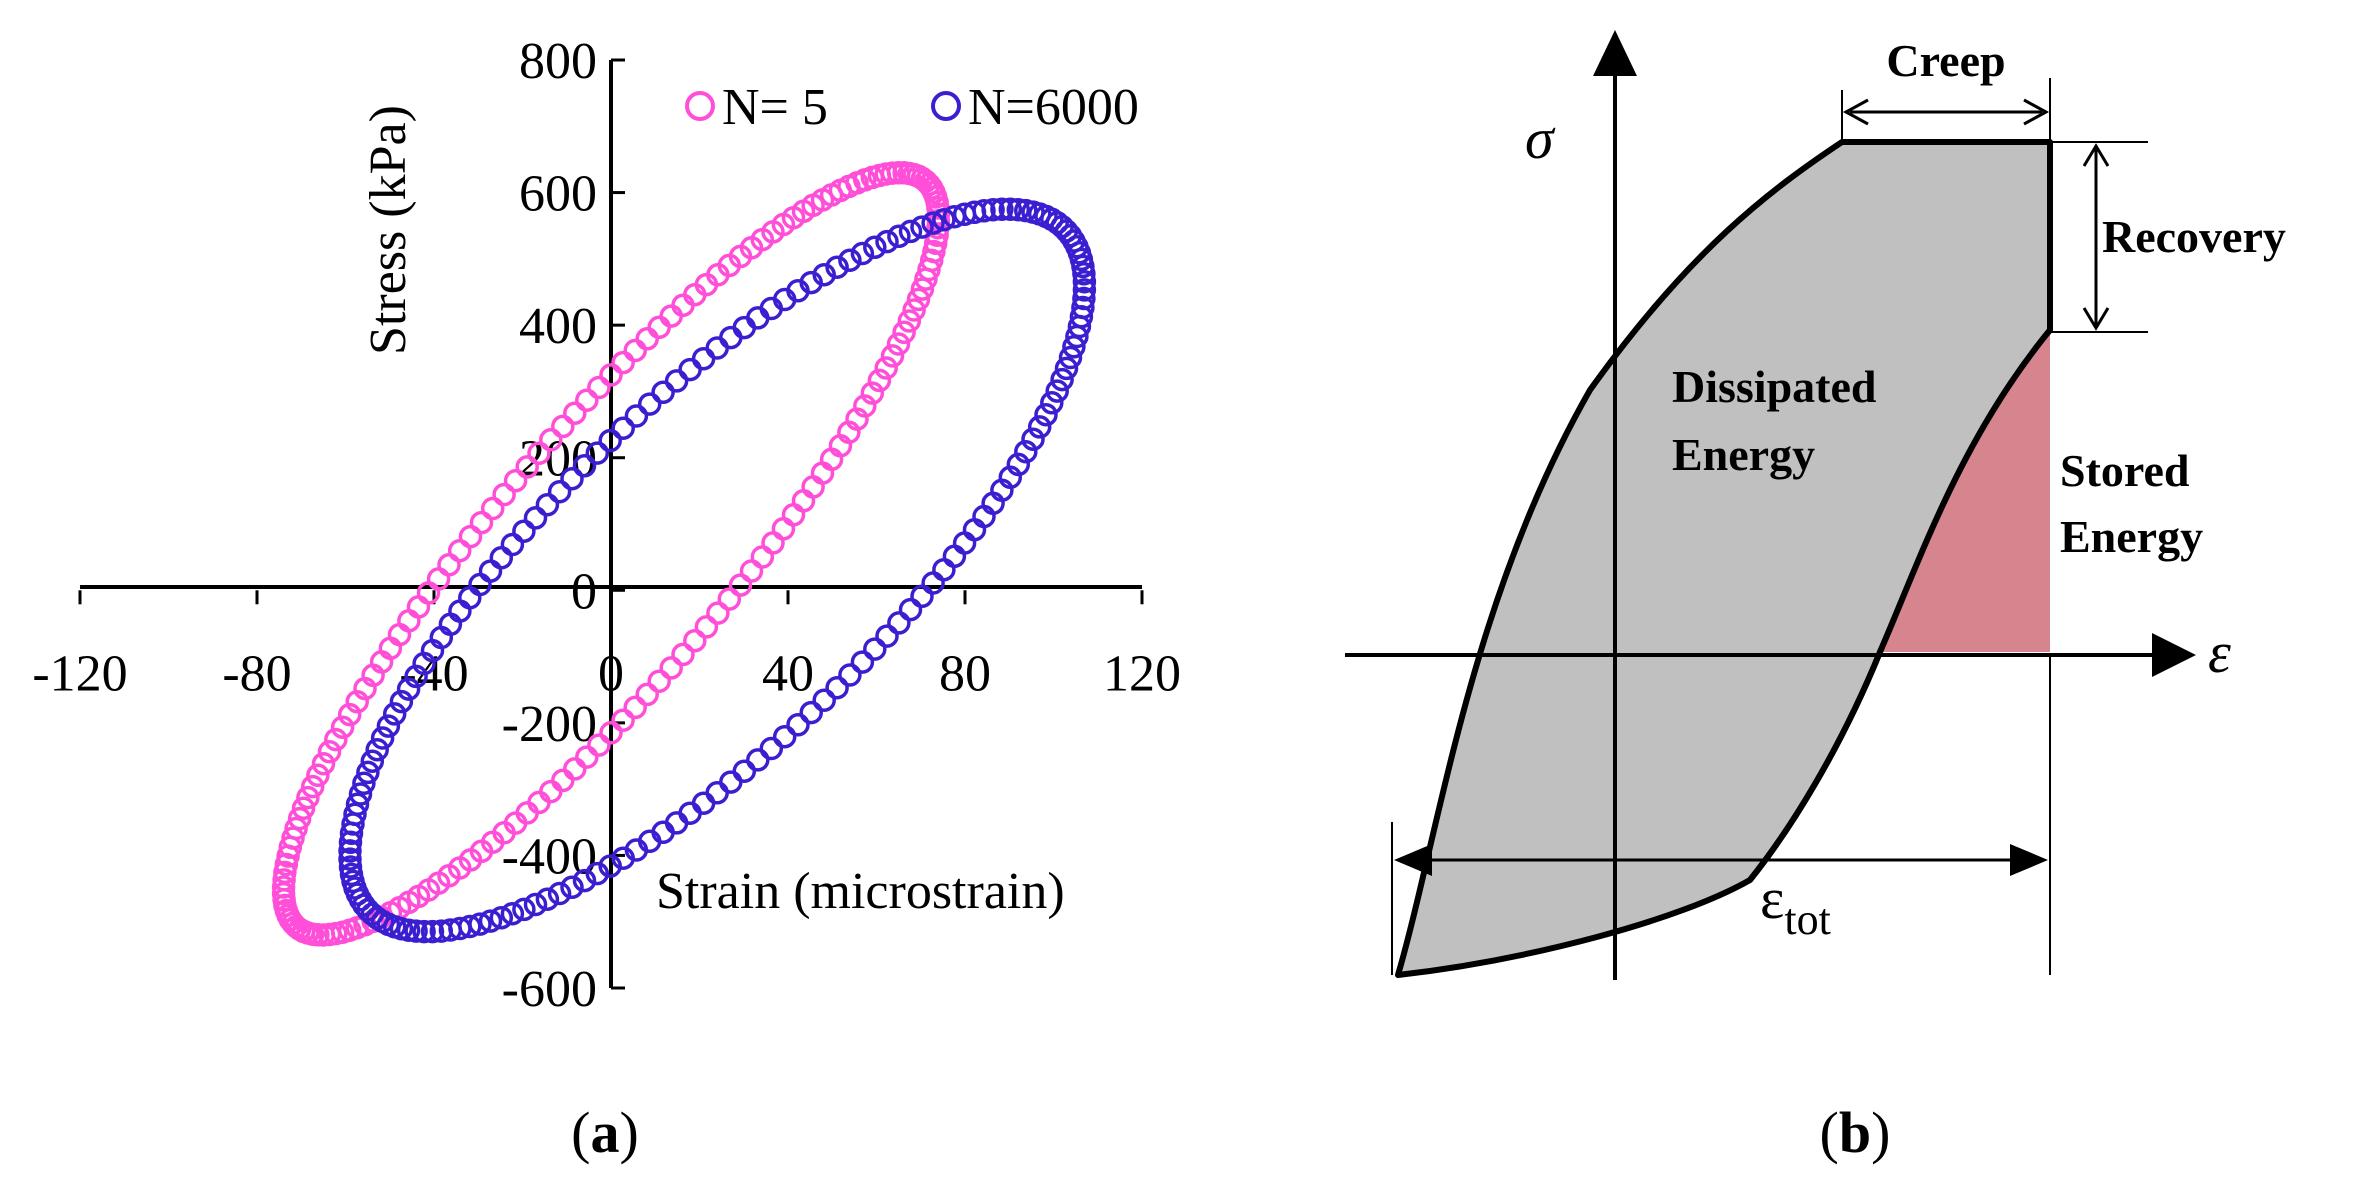  I want to click on dissipated-energy-label-line1: Dissipated, so click(1774, 386).